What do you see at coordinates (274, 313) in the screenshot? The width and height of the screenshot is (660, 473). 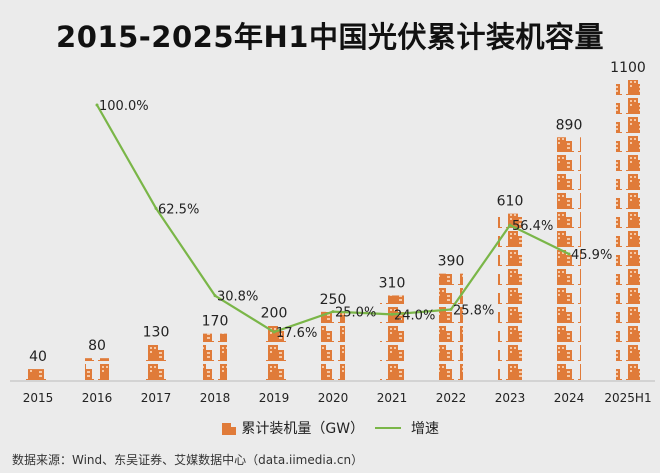 I see `bar-value-label-2019: 200` at bounding box center [274, 313].